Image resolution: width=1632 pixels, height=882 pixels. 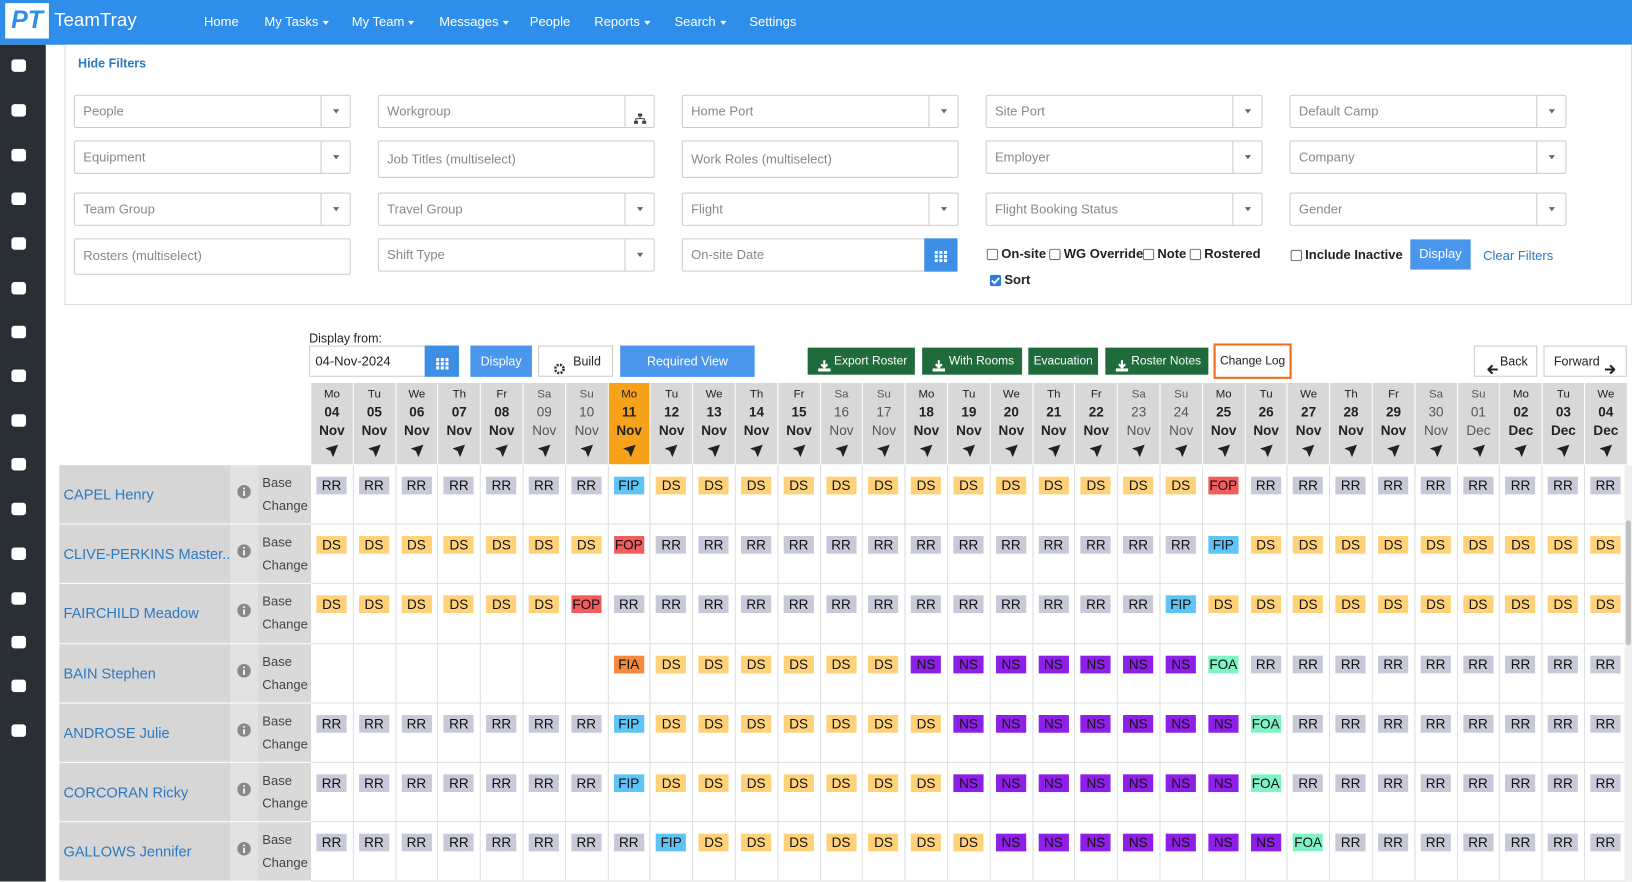 I want to click on date-input: 04-Nov-2024, so click(x=384, y=361).